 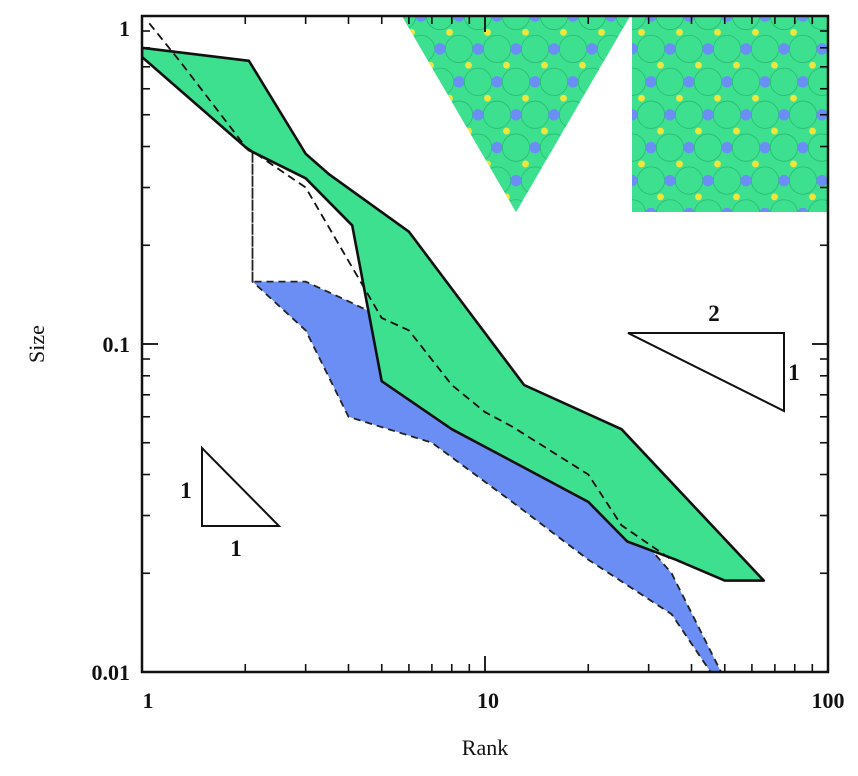 I want to click on x-tick-label-10: 10, so click(x=488, y=700).